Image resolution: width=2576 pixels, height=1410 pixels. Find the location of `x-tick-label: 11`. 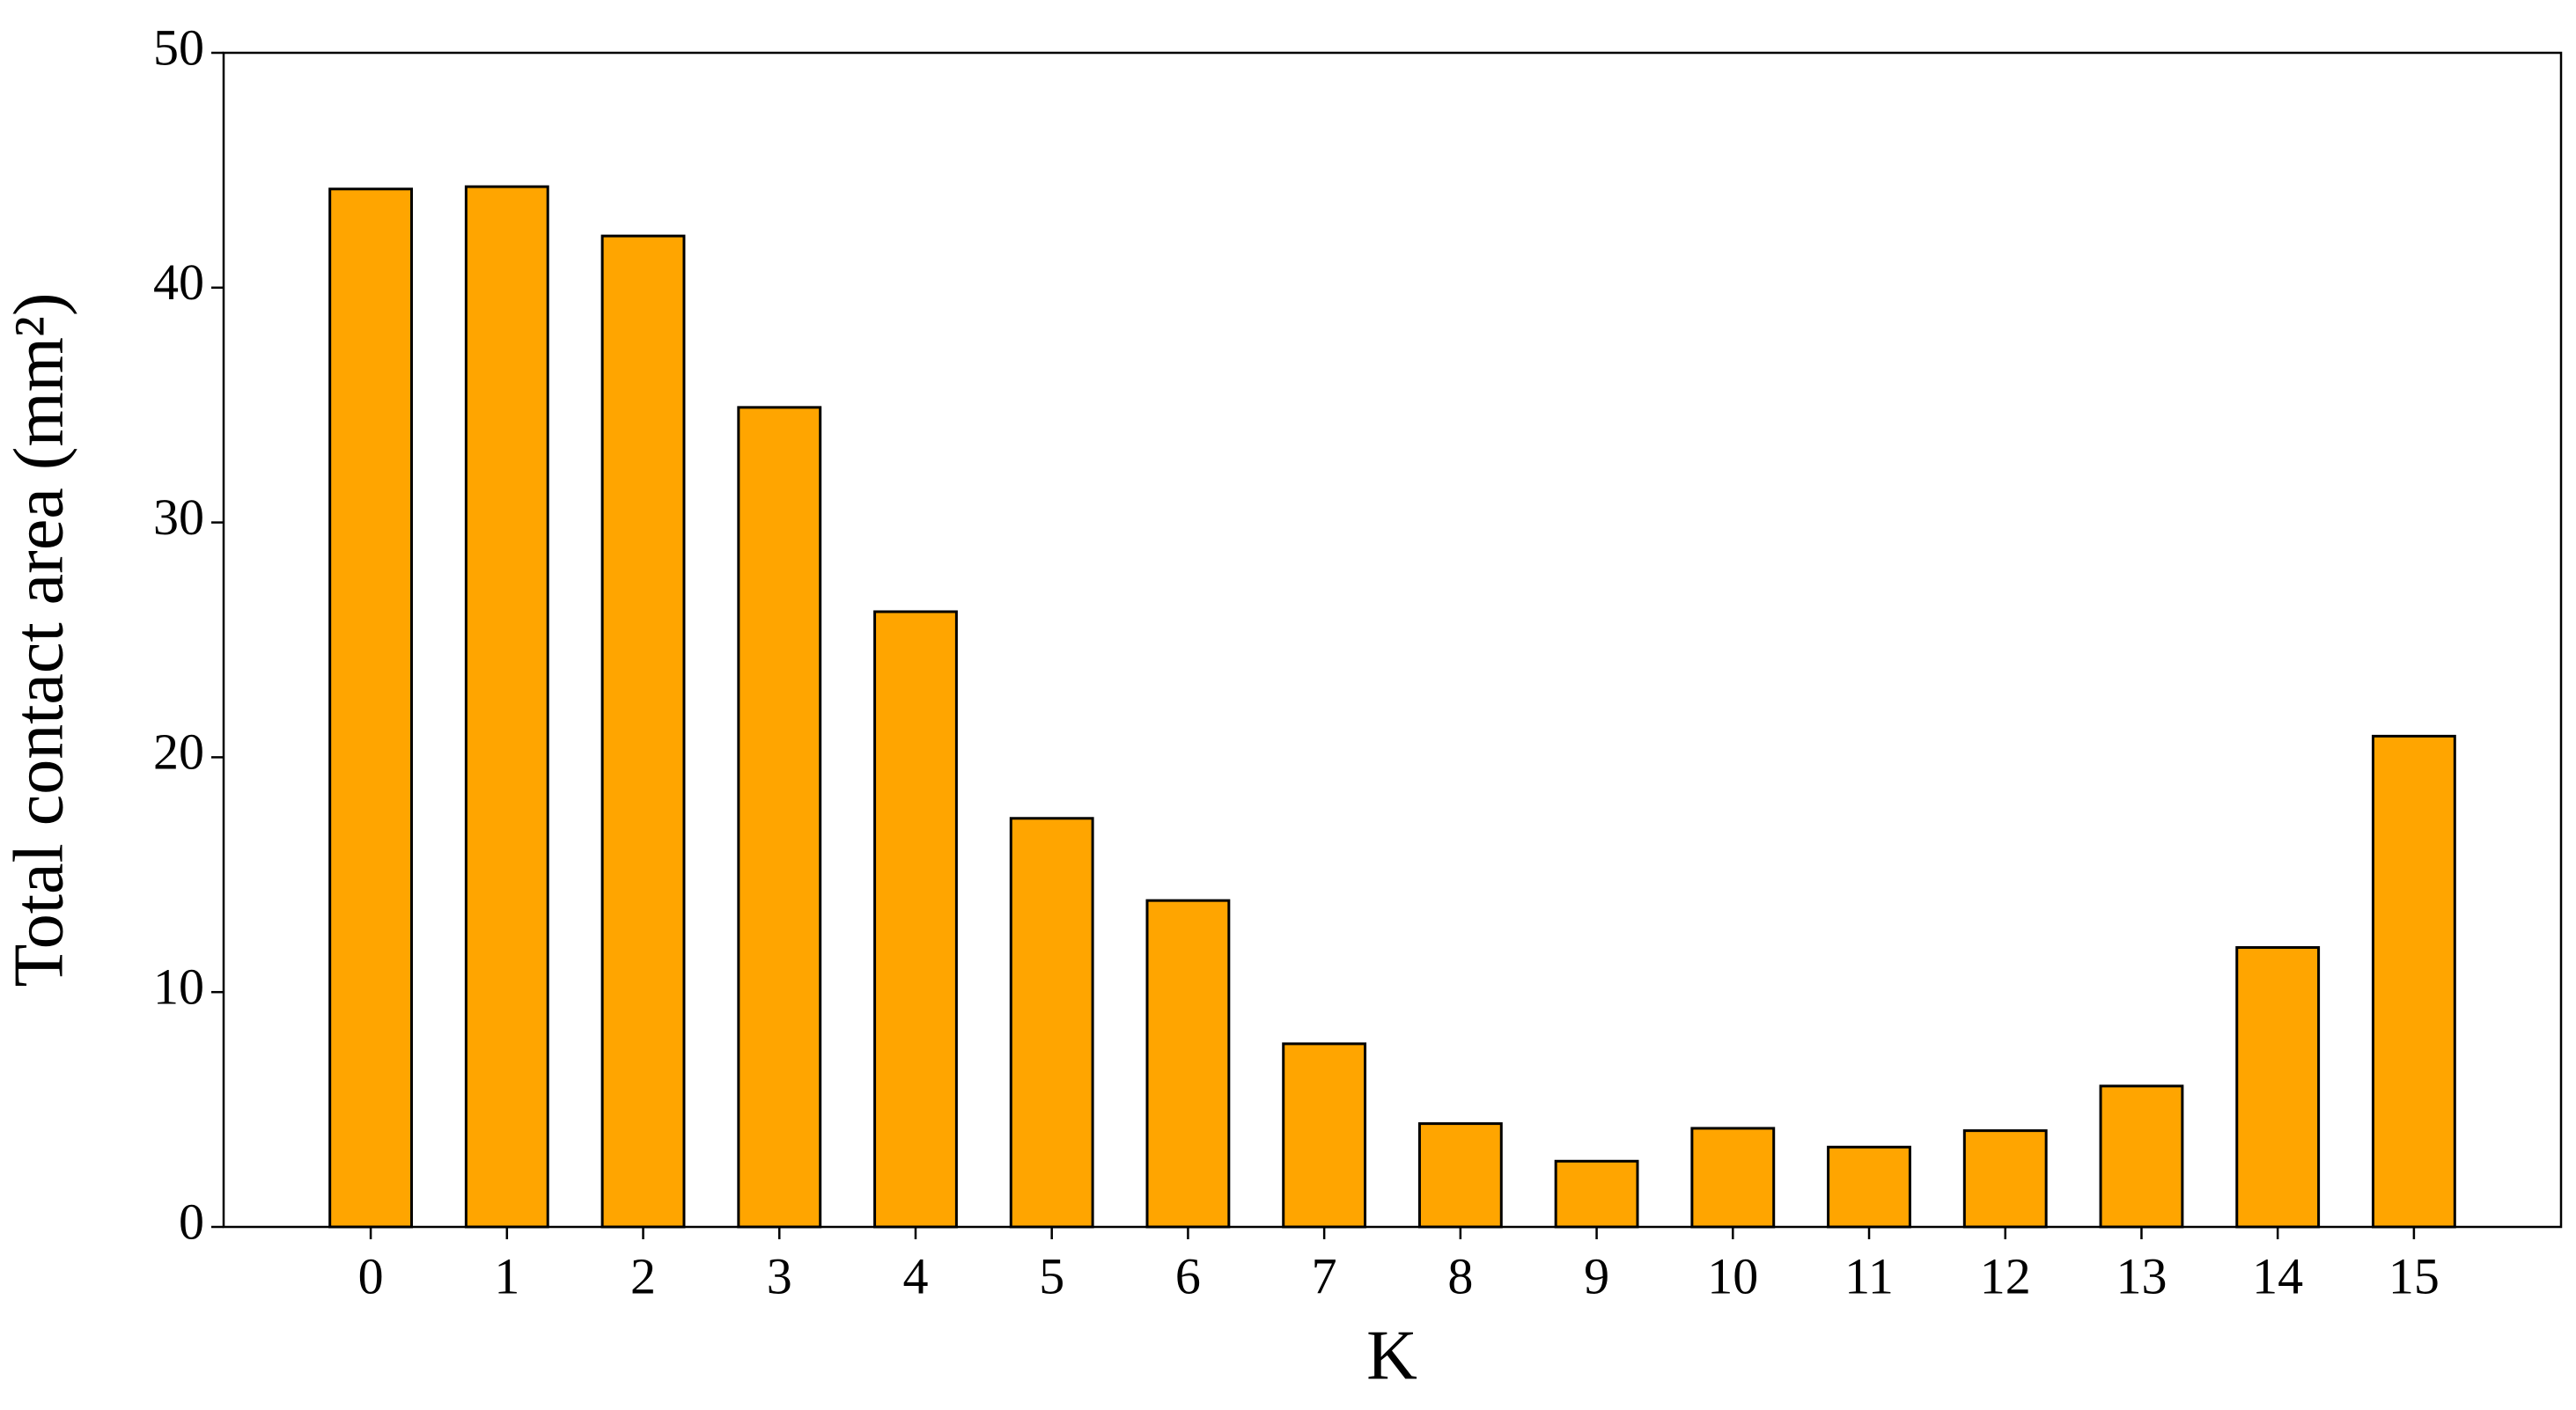

x-tick-label: 11 is located at coordinates (1869, 1276).